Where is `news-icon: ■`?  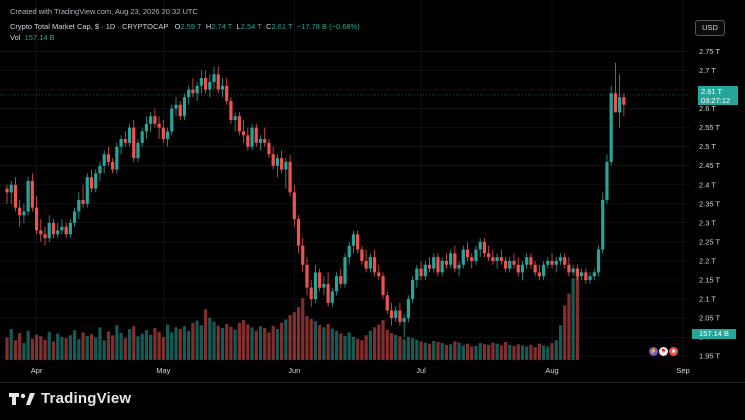
news-icon: ■ is located at coordinates (673, 351).